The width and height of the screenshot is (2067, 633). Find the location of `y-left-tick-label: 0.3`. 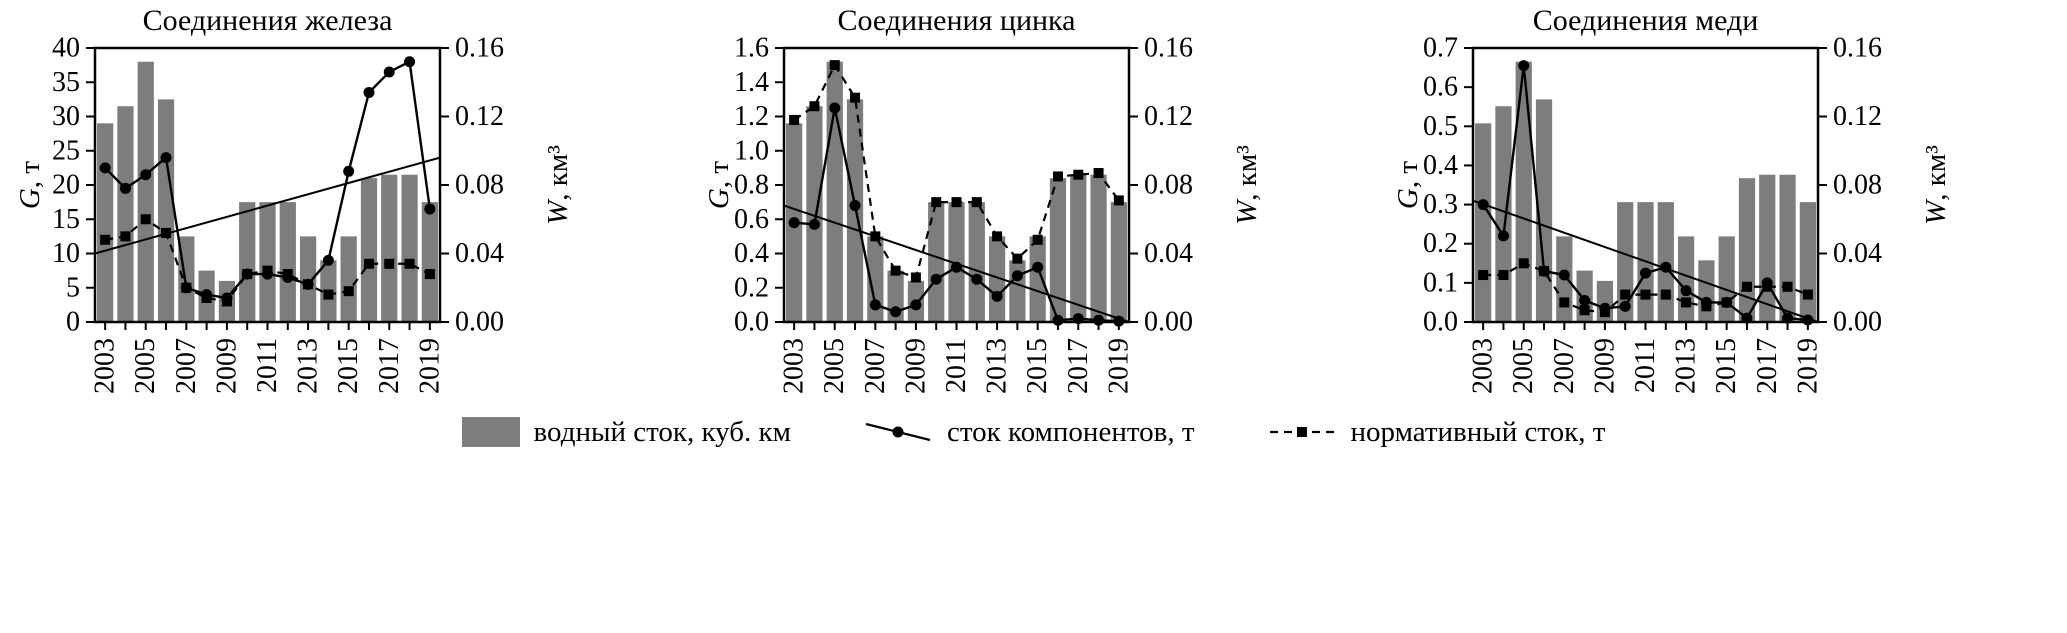

y-left-tick-label: 0.3 is located at coordinates (1440, 204).